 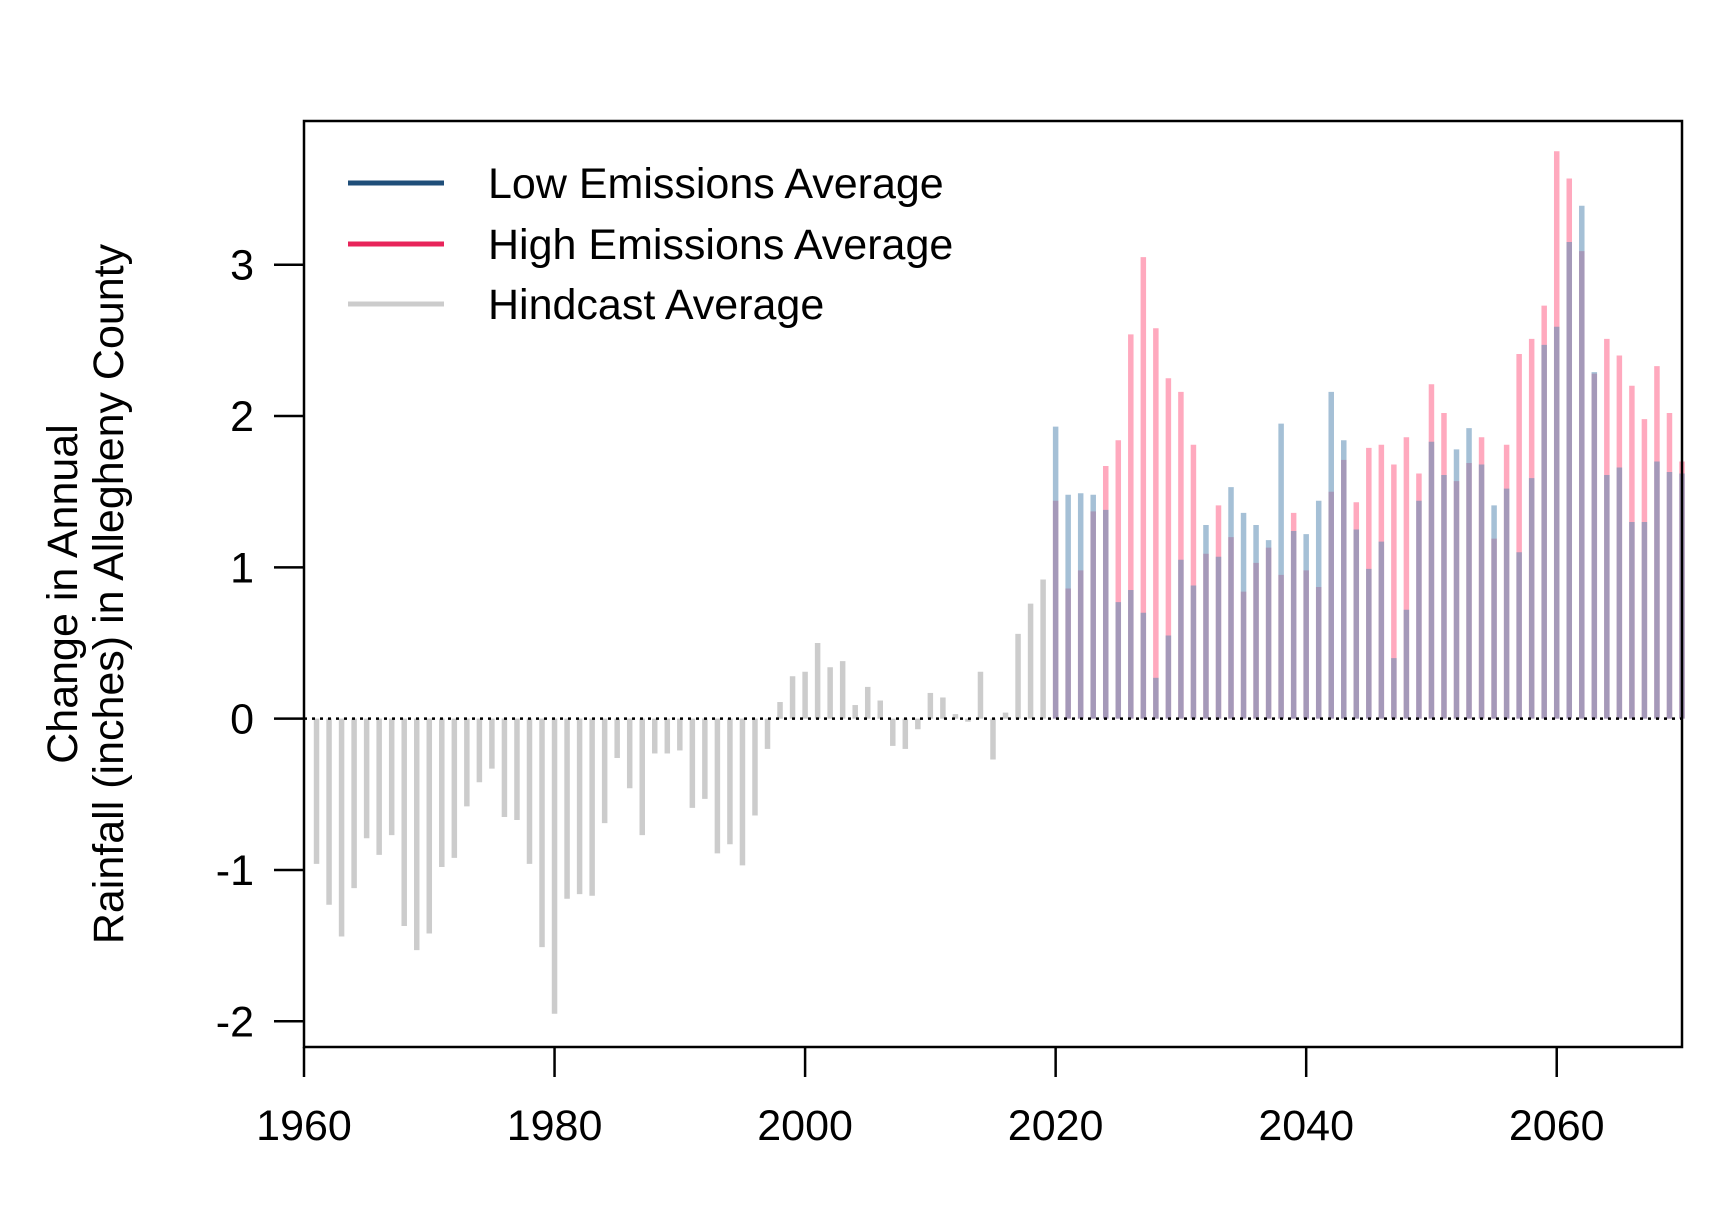 I want to click on x-tick-label: 2060, so click(x=1557, y=1126).